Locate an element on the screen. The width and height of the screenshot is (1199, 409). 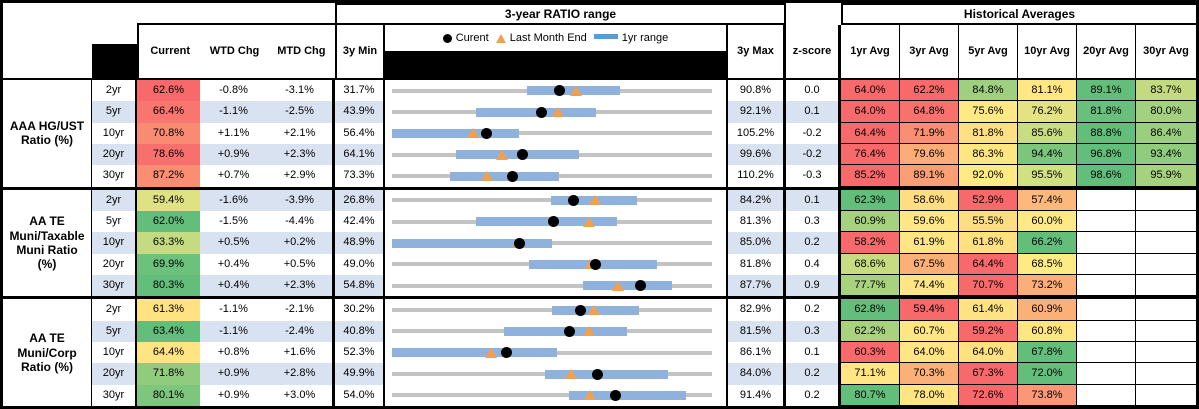
tenor-cell: 5yr is located at coordinates (114, 331).